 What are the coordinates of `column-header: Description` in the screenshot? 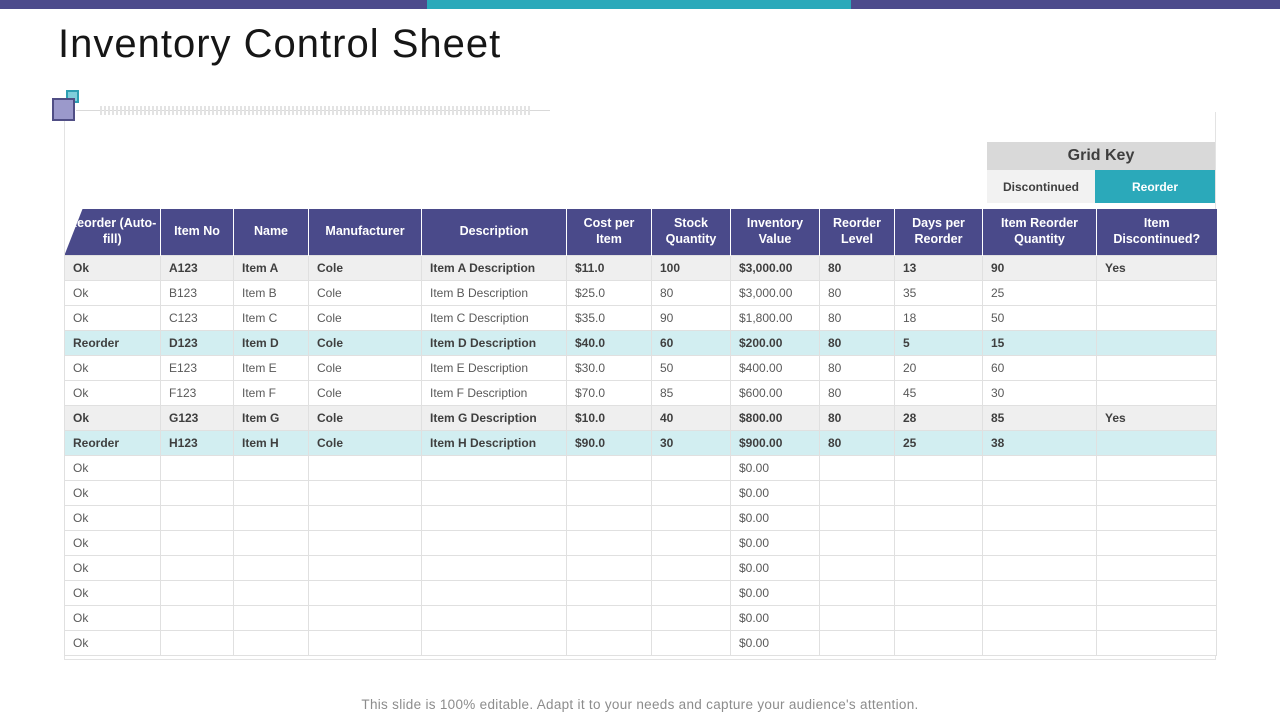 It's located at (494, 232).